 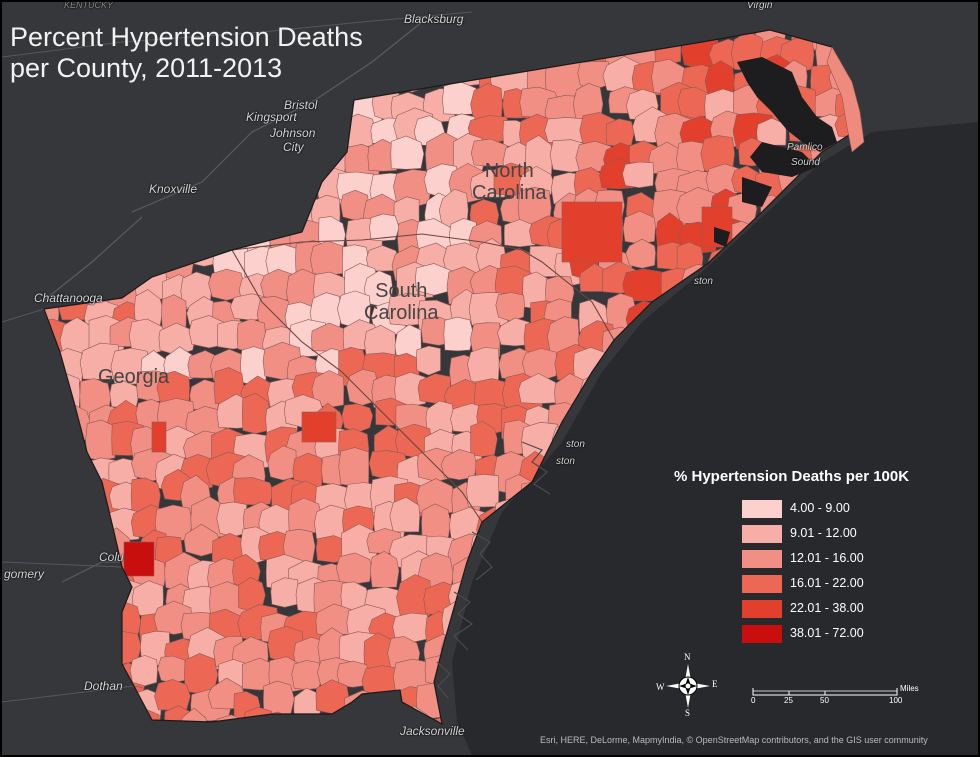 I want to click on legend-label: 12.01 - 16.00, so click(x=827, y=558).